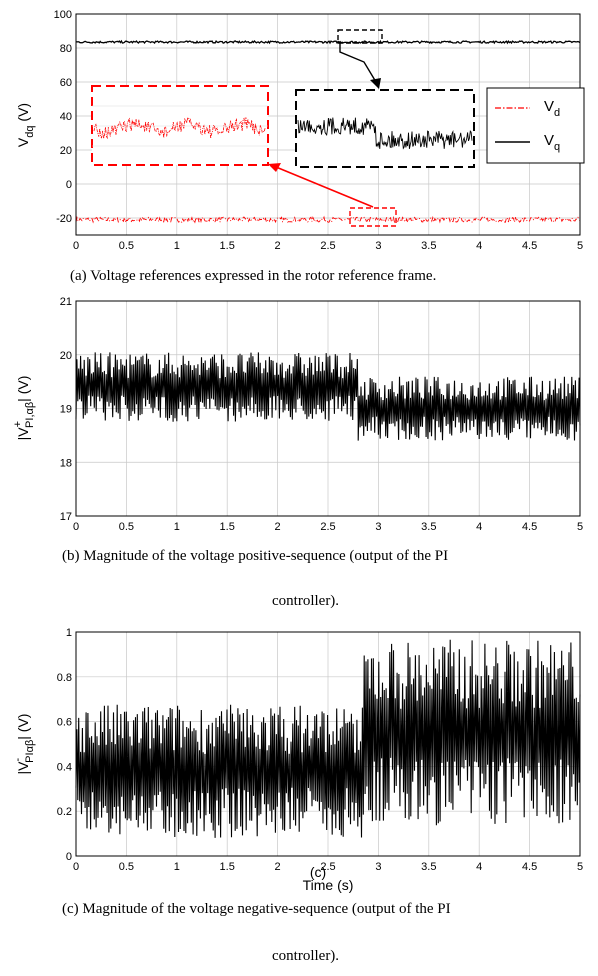 The height and width of the screenshot is (976, 598). What do you see at coordinates (180, 128) in the screenshot?
I see `inset-trace-vd` at bounding box center [180, 128].